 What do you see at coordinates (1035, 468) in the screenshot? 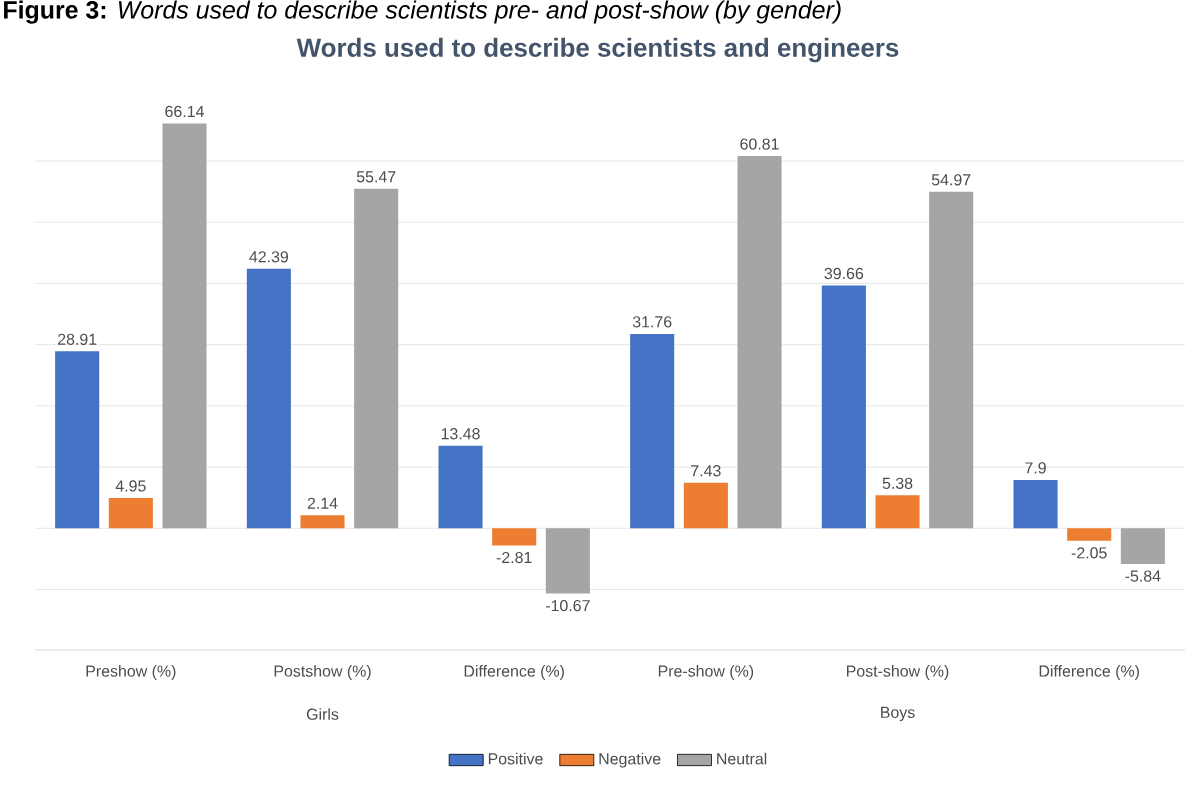
I see `data-label: 7.9` at bounding box center [1035, 468].